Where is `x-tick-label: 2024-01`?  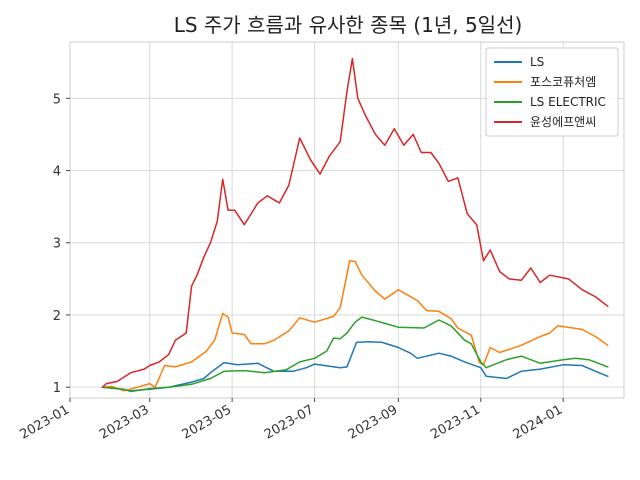
x-tick-label: 2024-01 is located at coordinates (538, 422).